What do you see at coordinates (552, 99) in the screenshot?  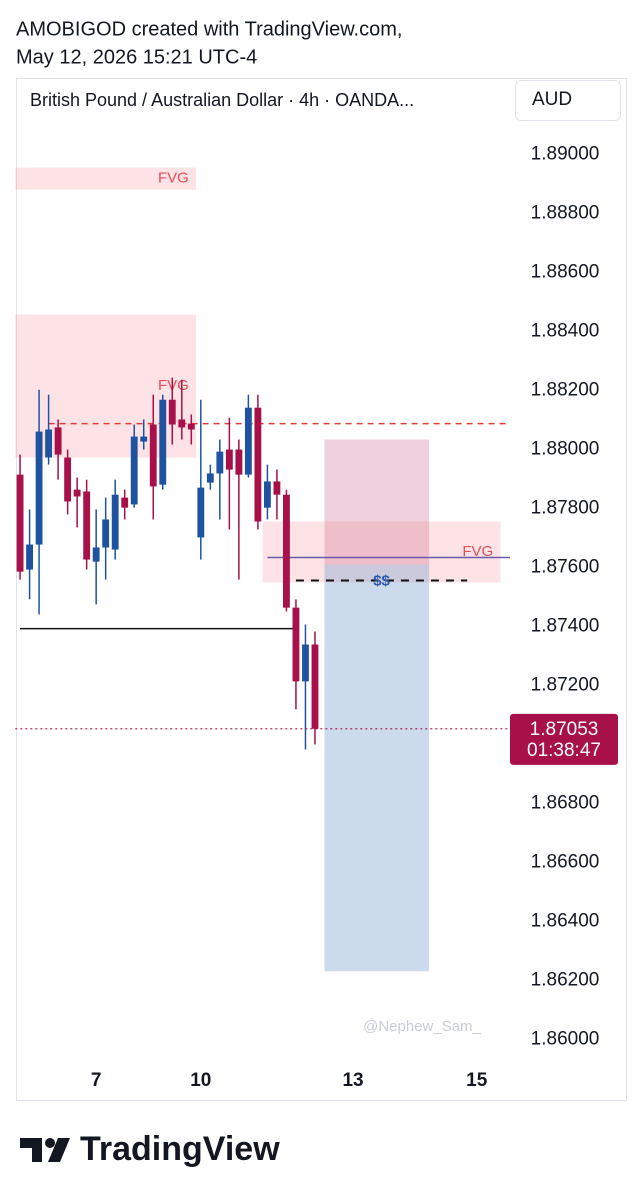 I see `currency-label: AUD` at bounding box center [552, 99].